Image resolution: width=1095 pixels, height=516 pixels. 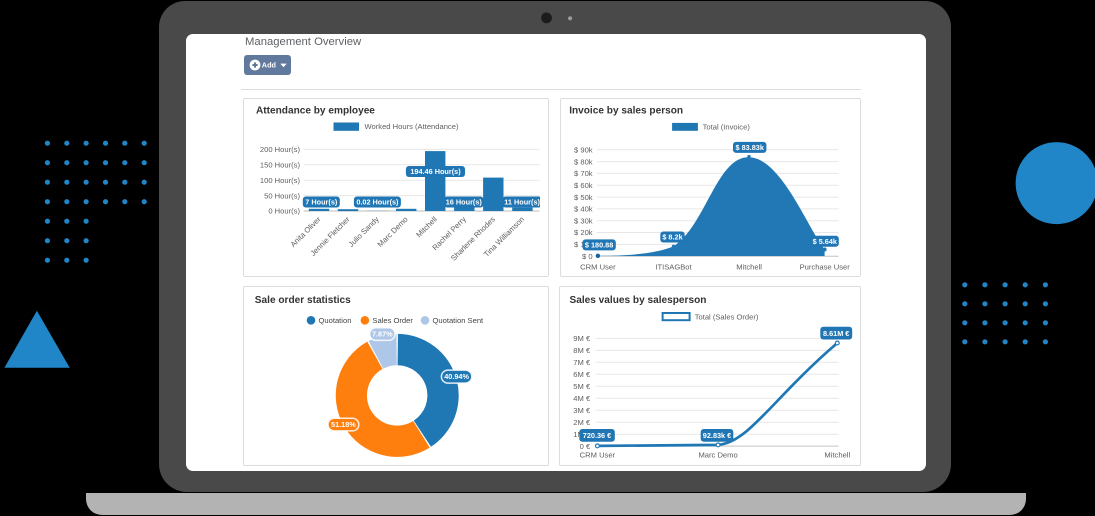 What do you see at coordinates (587, 256) in the screenshot?
I see `svg-text: $ 0` at bounding box center [587, 256].